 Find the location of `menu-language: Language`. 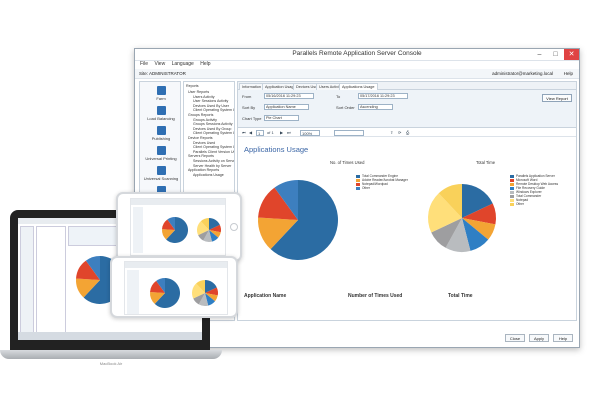

menu-language: Language is located at coordinates (182, 64).